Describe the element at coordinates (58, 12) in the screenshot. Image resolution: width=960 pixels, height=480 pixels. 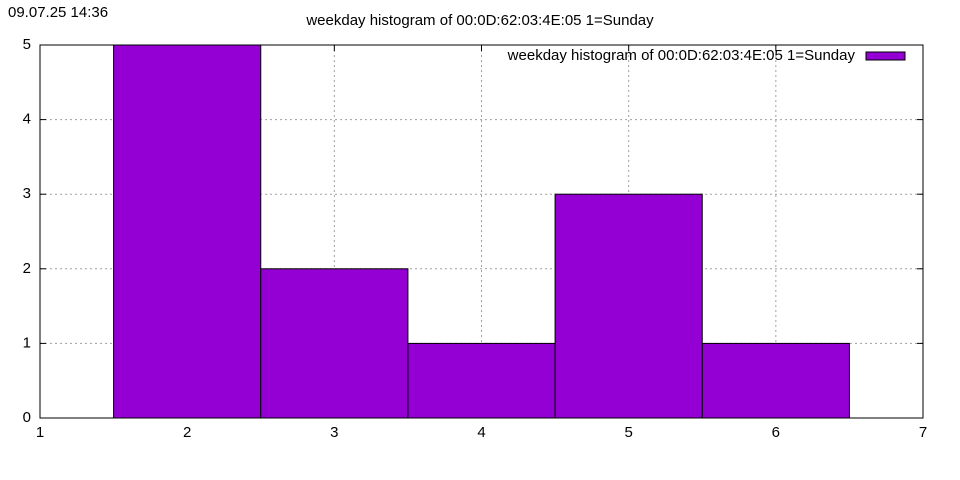
I see `timestamp: 09.07.25 14:36` at that location.